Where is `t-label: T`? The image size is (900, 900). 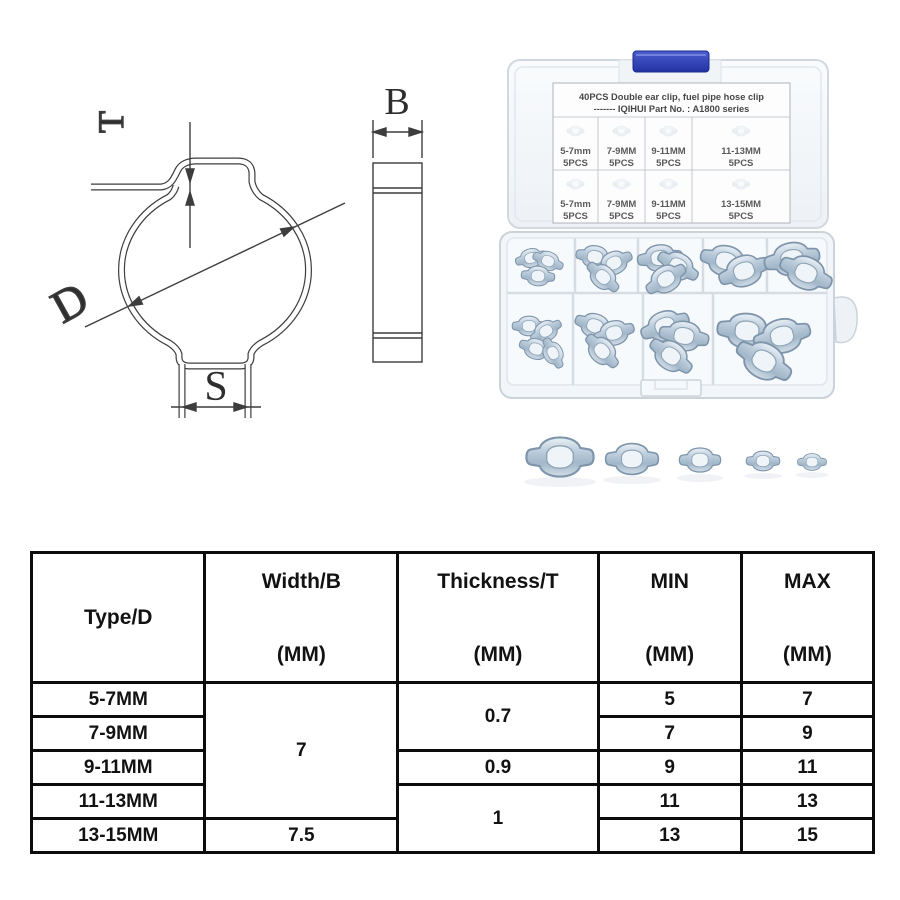
t-label: T is located at coordinates (111, 122).